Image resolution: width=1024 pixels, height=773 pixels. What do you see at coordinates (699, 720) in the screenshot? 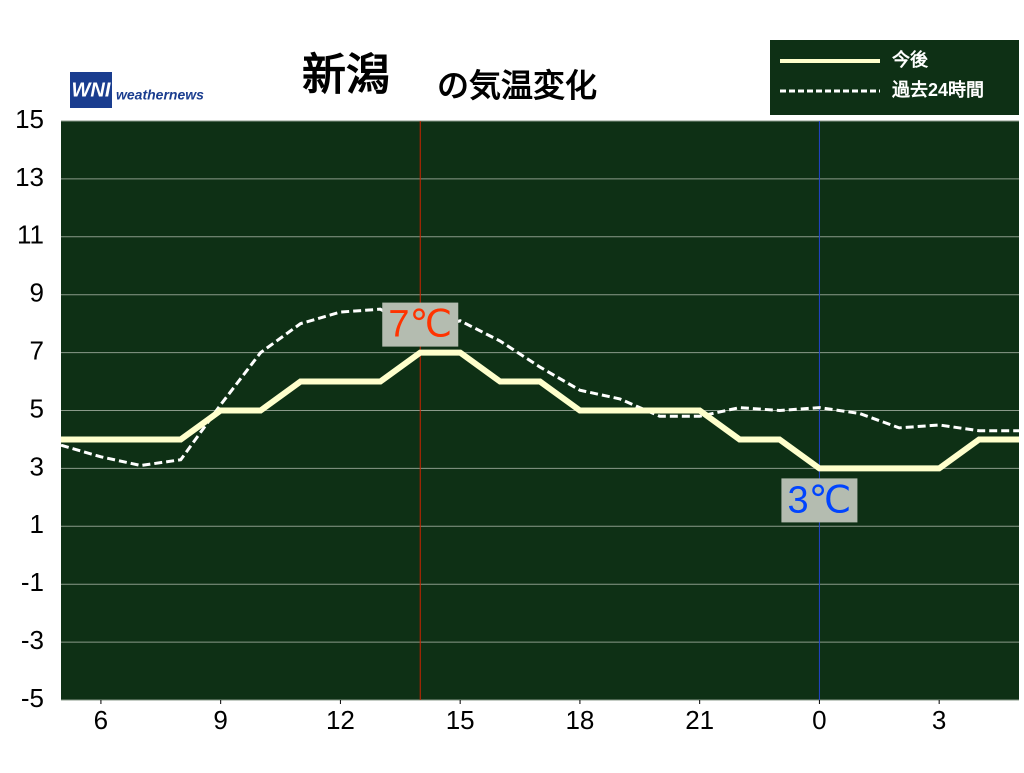
I see `x-tick-label: 21` at bounding box center [699, 720].